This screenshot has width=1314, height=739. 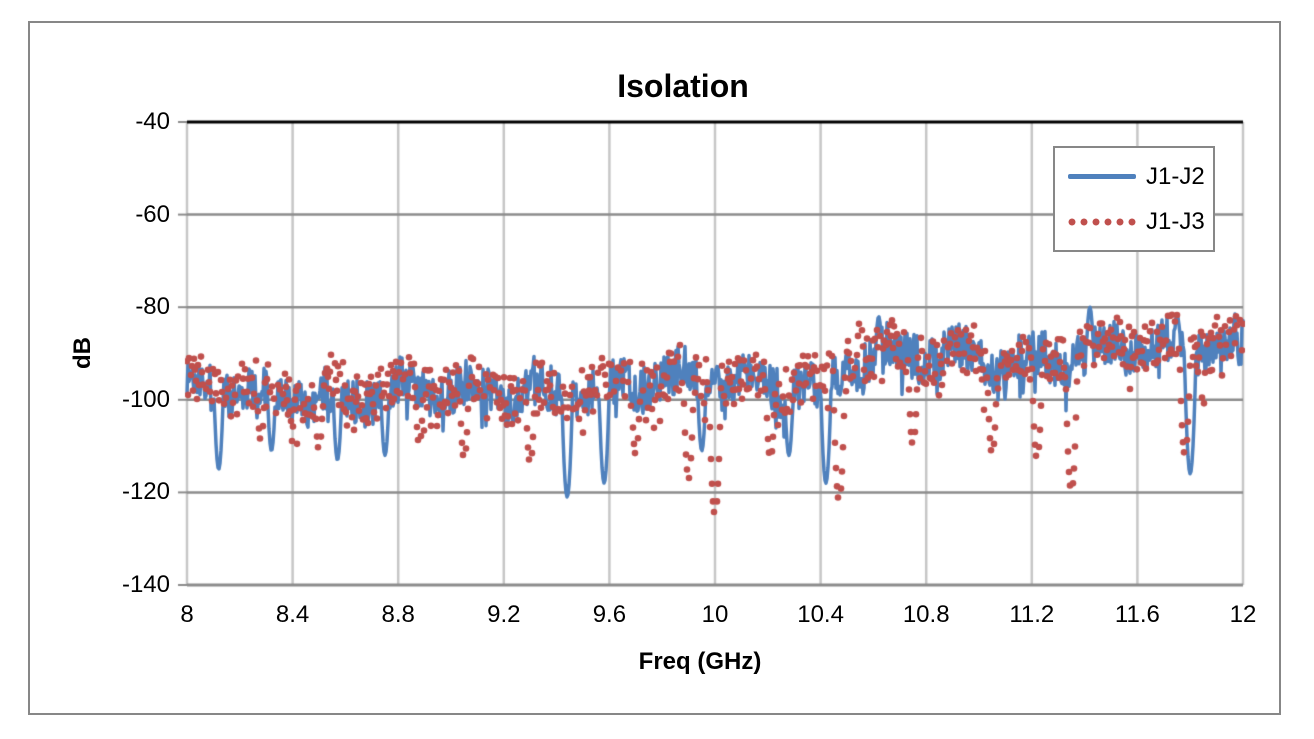 What do you see at coordinates (145, 399) in the screenshot?
I see `y-tick-label: -100` at bounding box center [145, 399].